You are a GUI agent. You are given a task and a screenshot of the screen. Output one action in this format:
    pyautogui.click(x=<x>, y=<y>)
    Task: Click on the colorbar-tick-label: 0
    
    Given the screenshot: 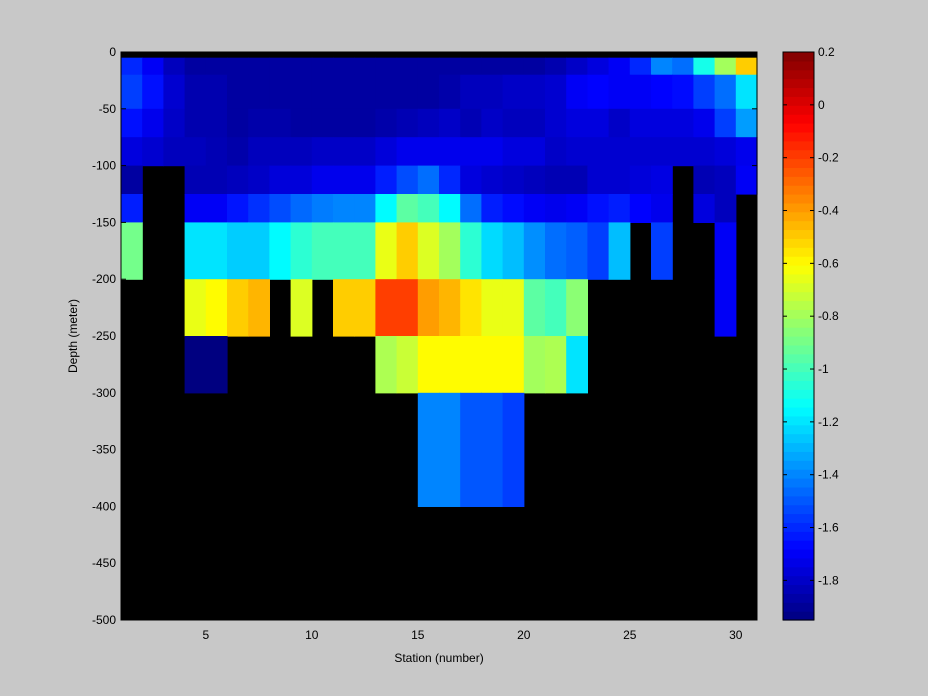 What is the action you would take?
    pyautogui.click(x=821, y=105)
    